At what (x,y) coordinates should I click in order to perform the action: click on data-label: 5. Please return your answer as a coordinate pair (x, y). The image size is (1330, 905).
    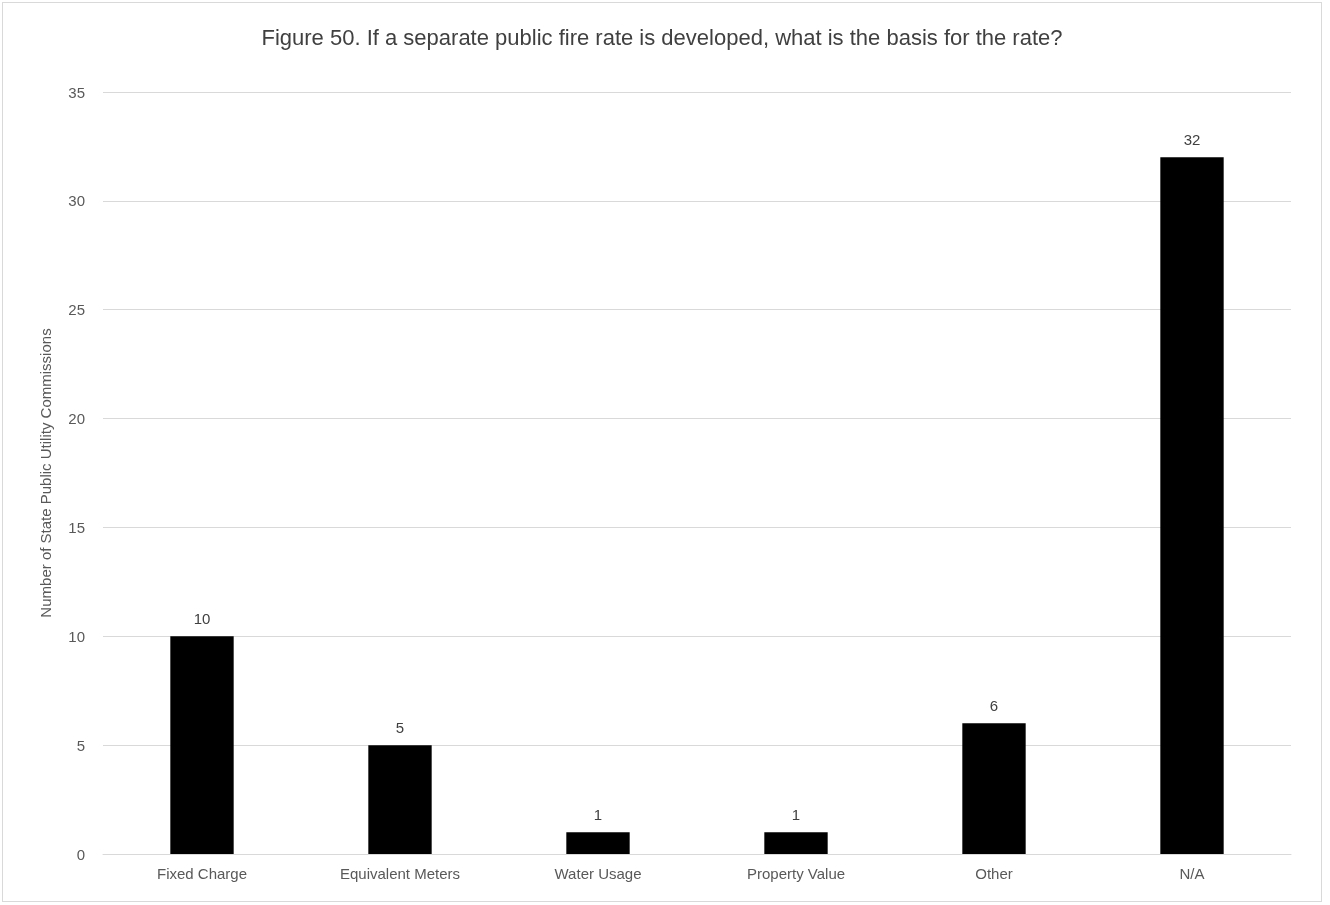
    Looking at the image, I should click on (400, 728).